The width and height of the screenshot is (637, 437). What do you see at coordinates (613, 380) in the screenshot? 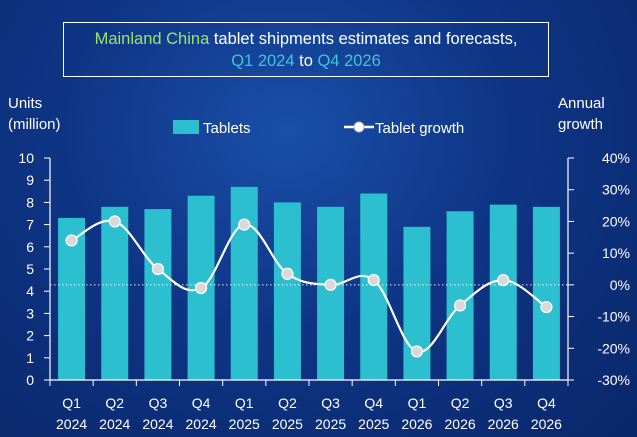
I see `right-tick-label: -30%` at bounding box center [613, 380].